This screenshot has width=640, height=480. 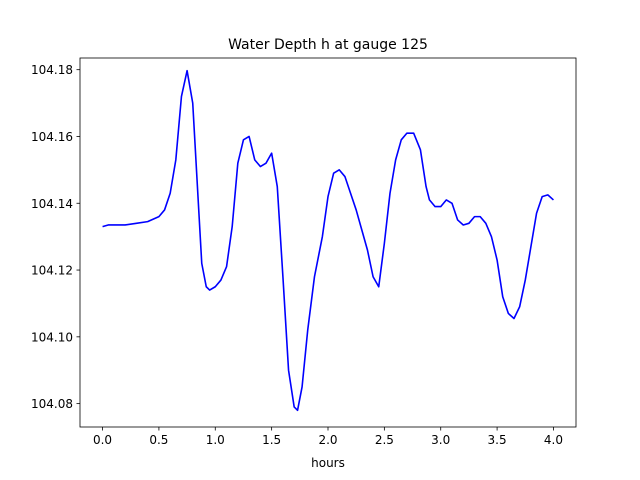 What do you see at coordinates (52, 337) in the screenshot?
I see `y-tick-label: 104.10` at bounding box center [52, 337].